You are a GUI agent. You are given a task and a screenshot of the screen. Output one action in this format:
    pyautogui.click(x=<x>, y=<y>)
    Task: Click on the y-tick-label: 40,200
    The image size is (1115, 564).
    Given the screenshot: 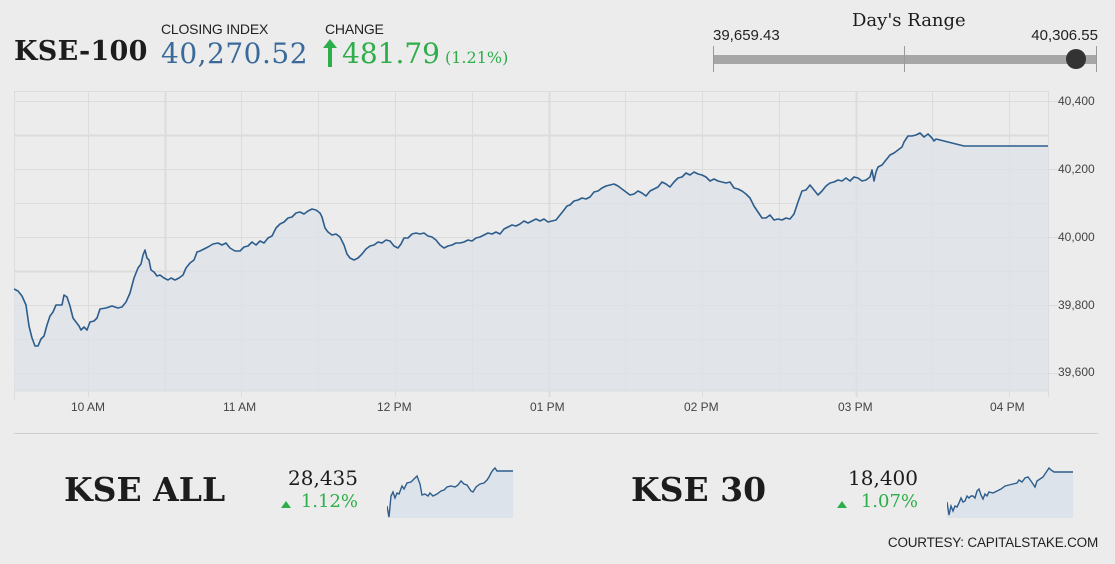 What is the action you would take?
    pyautogui.click(x=1076, y=169)
    